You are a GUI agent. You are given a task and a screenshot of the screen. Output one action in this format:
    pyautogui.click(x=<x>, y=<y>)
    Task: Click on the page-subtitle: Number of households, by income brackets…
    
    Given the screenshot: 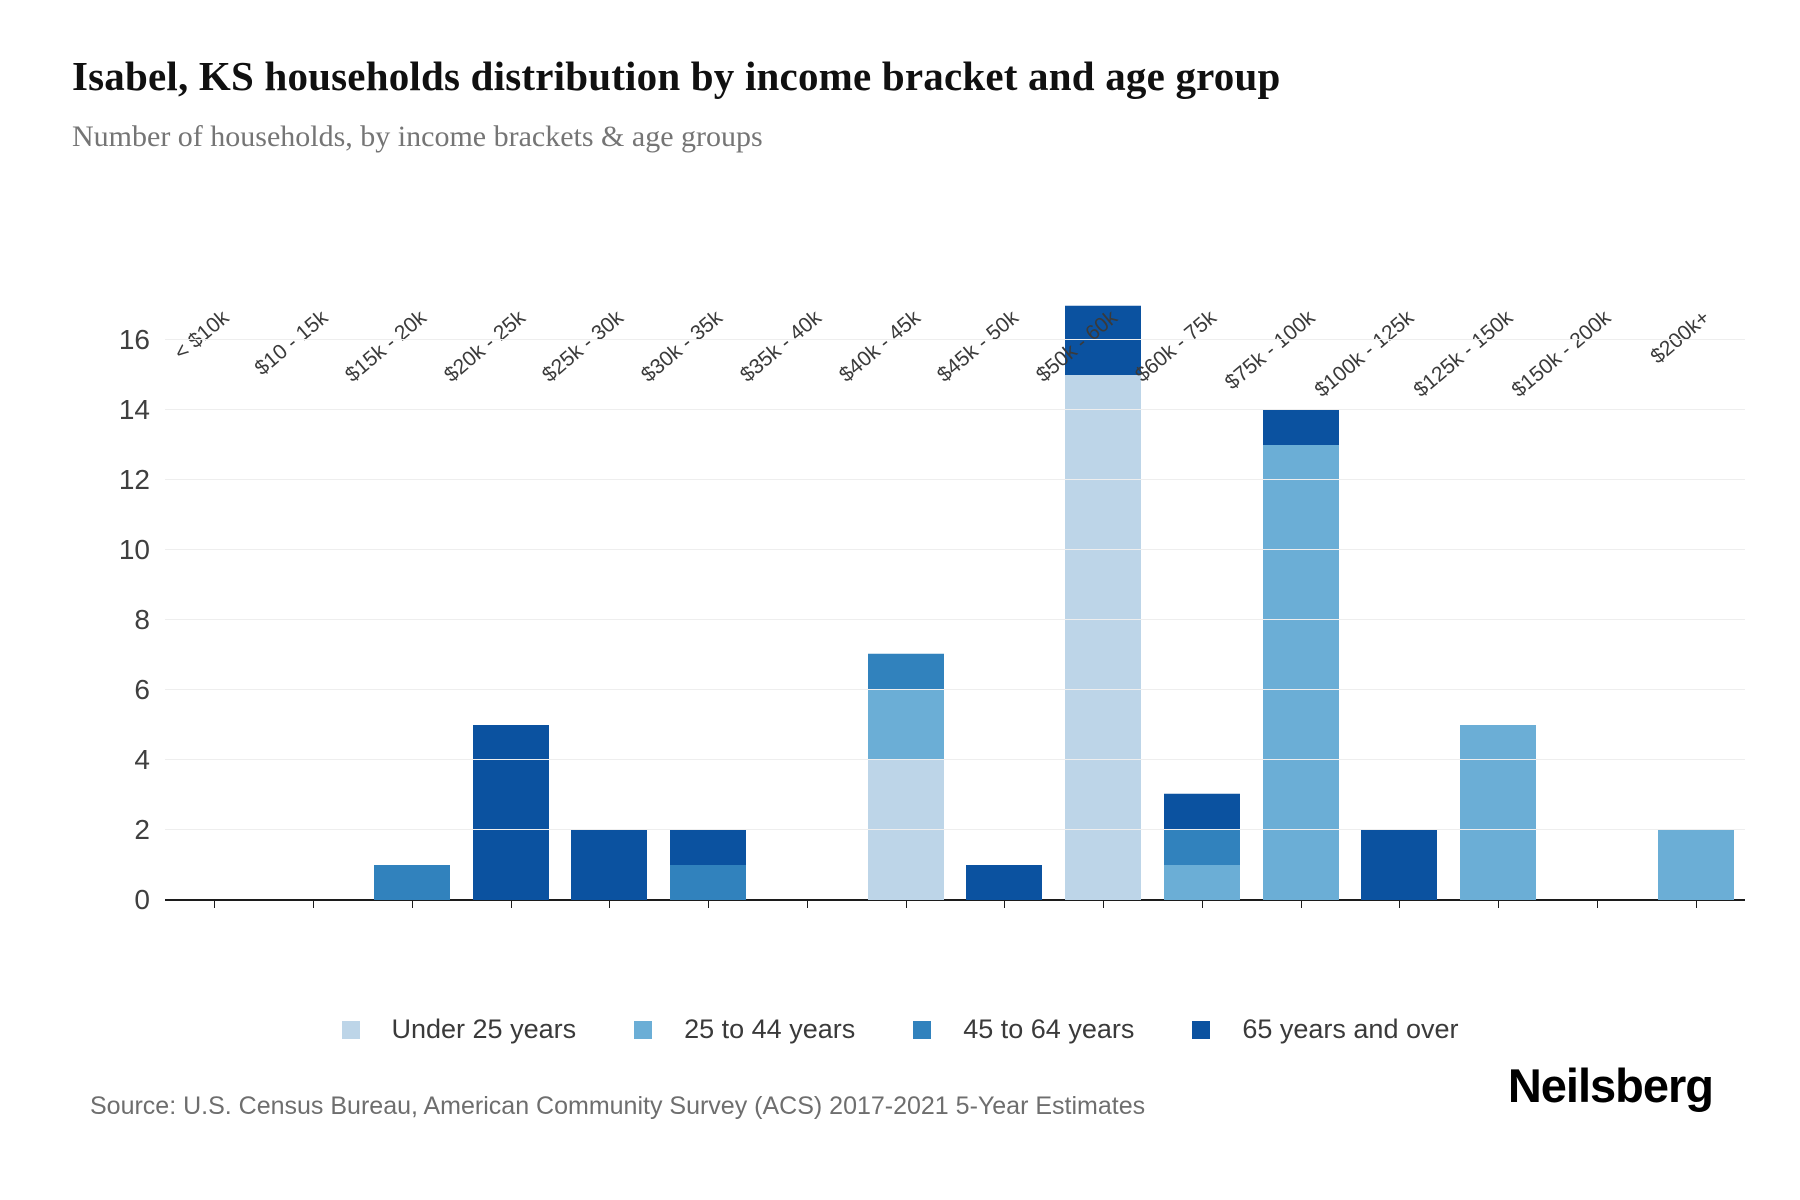 What is the action you would take?
    pyautogui.click(x=417, y=136)
    